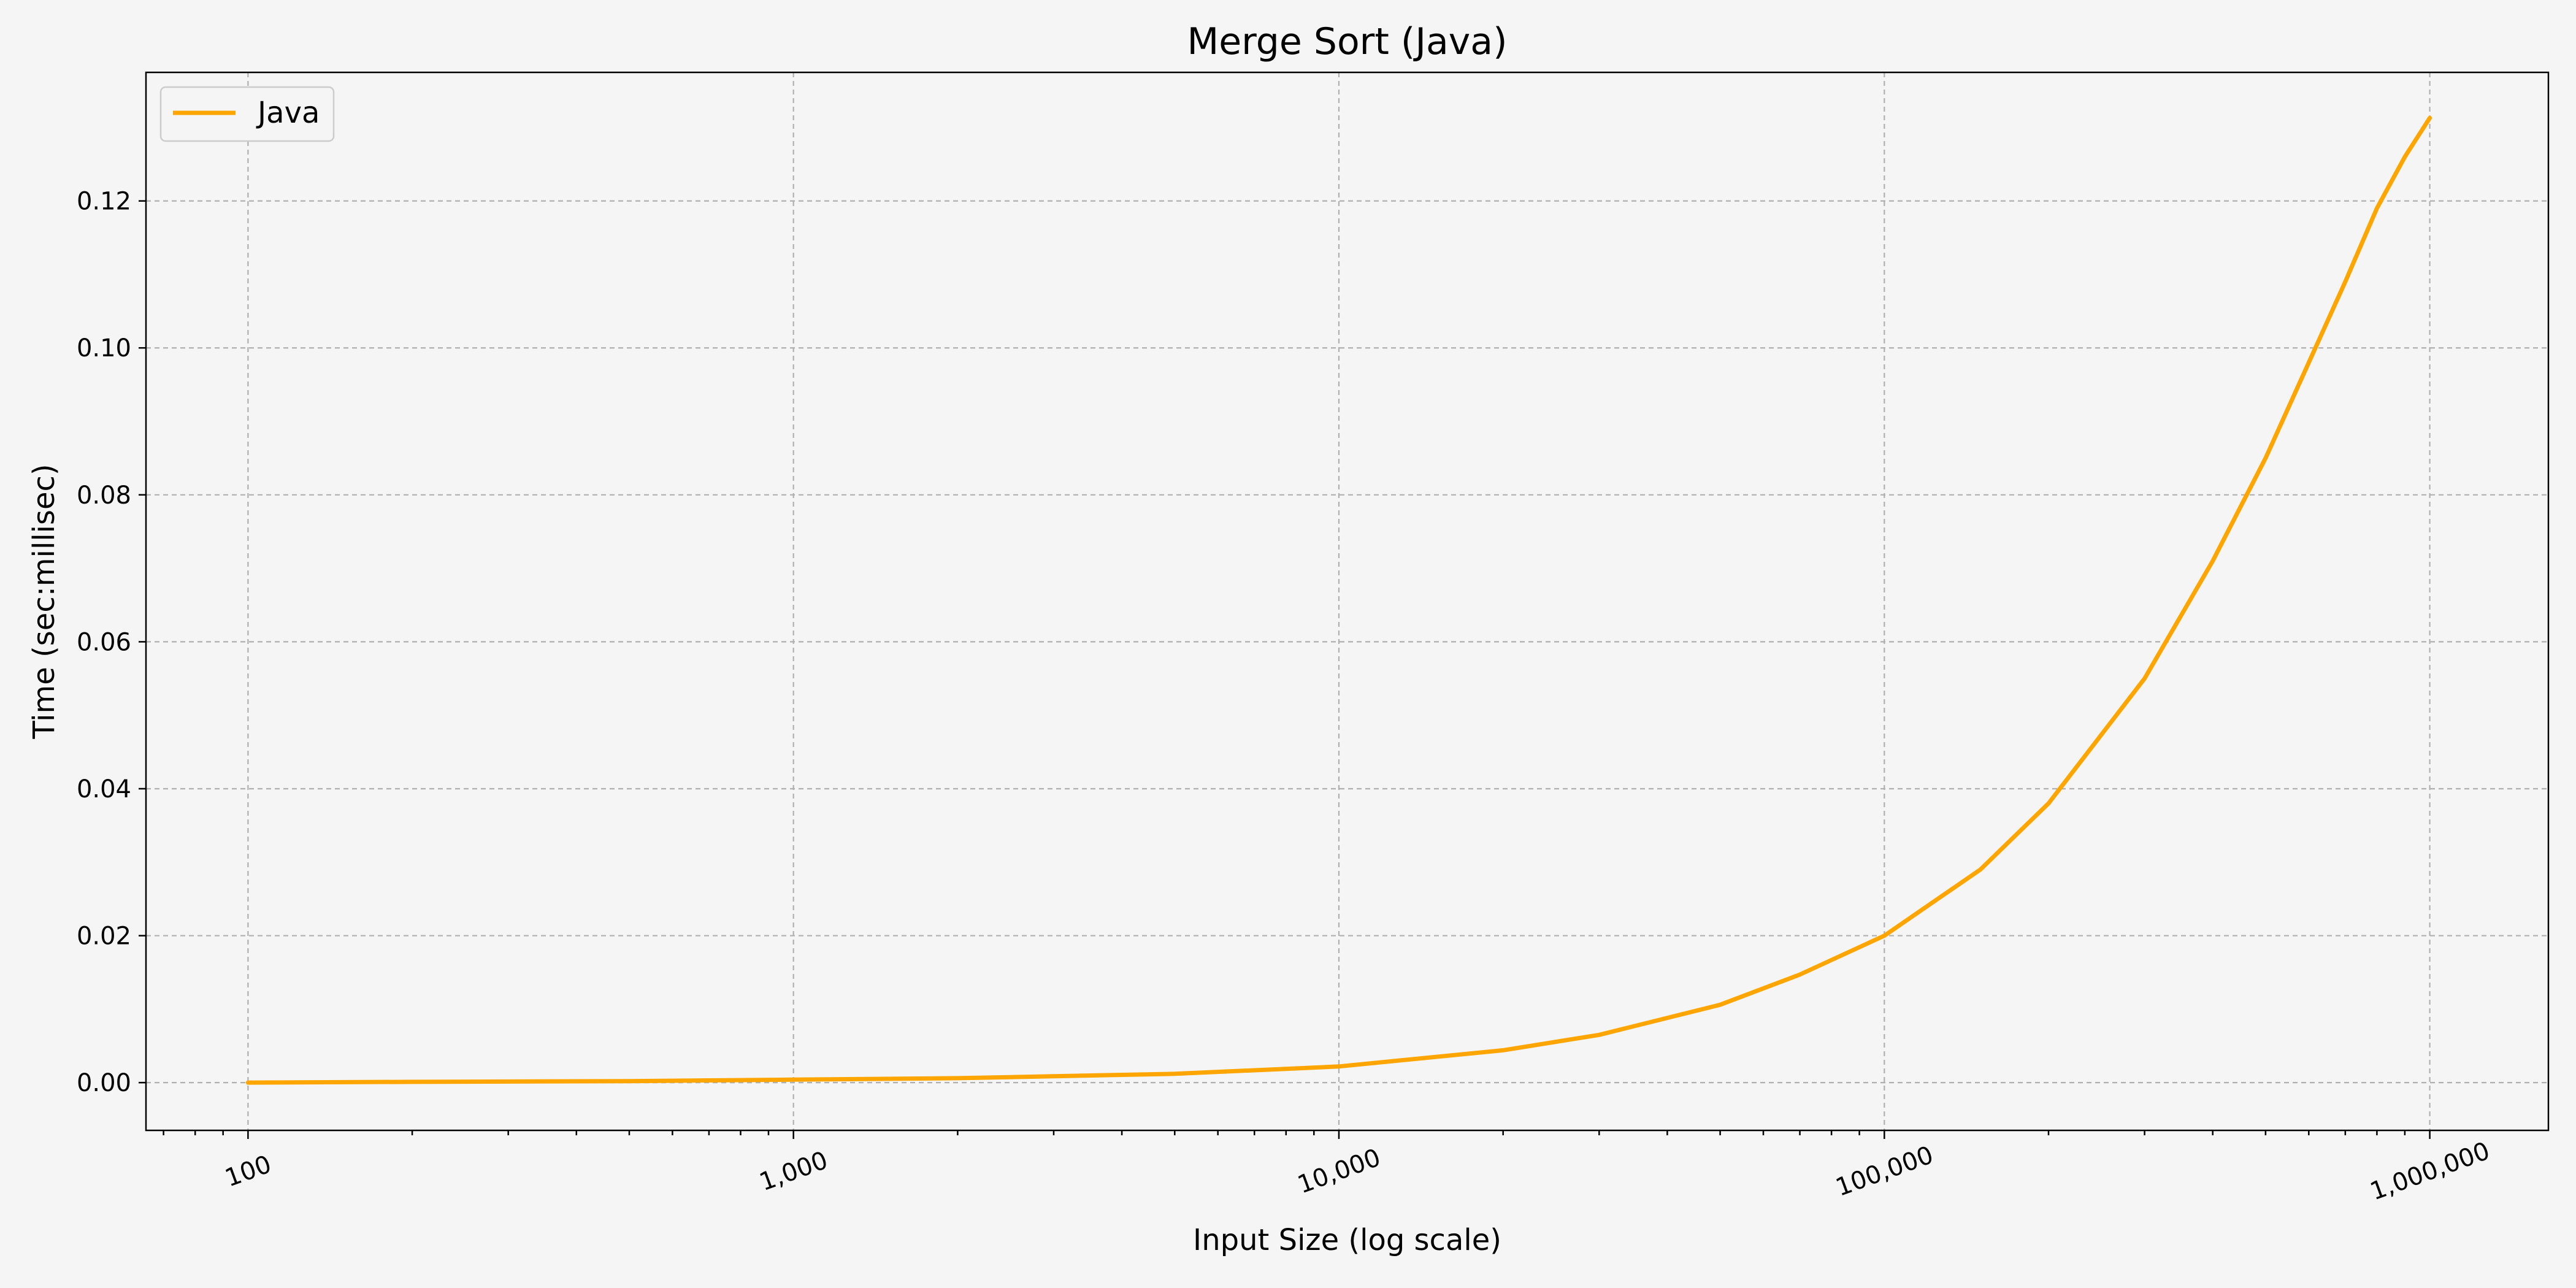 This screenshot has height=1288, width=2576. I want to click on y-tick-label: 0.00, so click(104, 1083).